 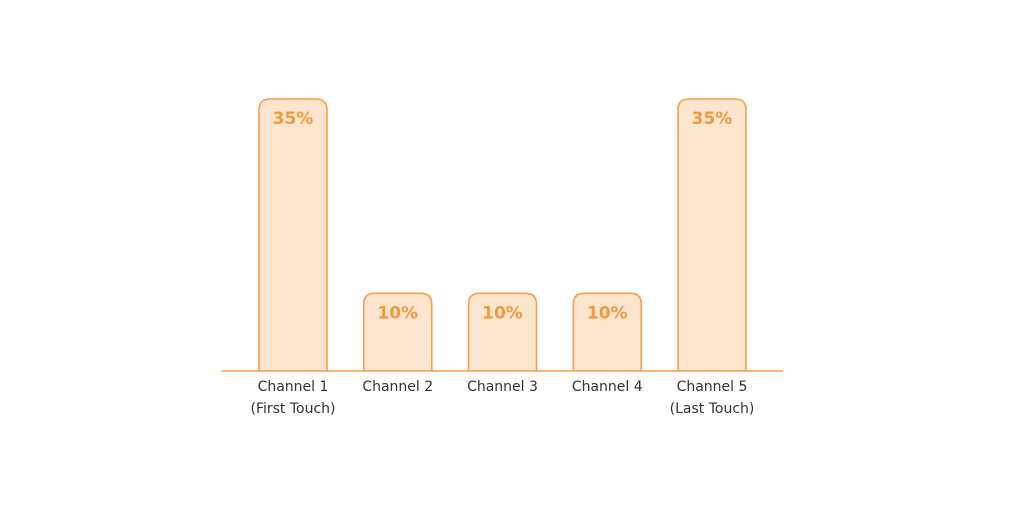 What do you see at coordinates (293, 387) in the screenshot?
I see `category-label-line: Channel 1` at bounding box center [293, 387].